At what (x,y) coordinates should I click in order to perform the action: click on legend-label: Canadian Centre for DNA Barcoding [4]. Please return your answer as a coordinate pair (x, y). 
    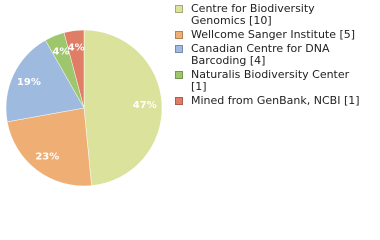
    Looking at the image, I should click on (260, 54).